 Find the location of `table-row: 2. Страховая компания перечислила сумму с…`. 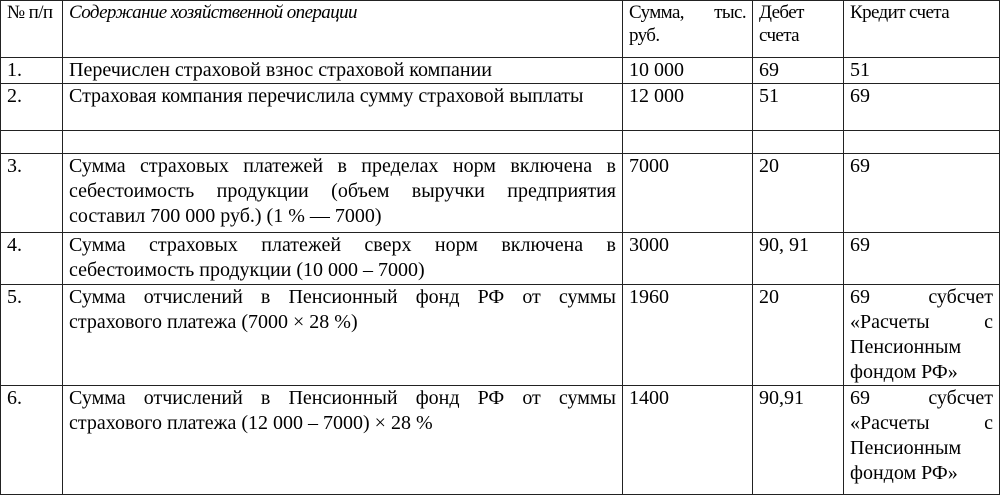

table-row: 2. Страховая компания перечислила сумму с… is located at coordinates (500, 107).